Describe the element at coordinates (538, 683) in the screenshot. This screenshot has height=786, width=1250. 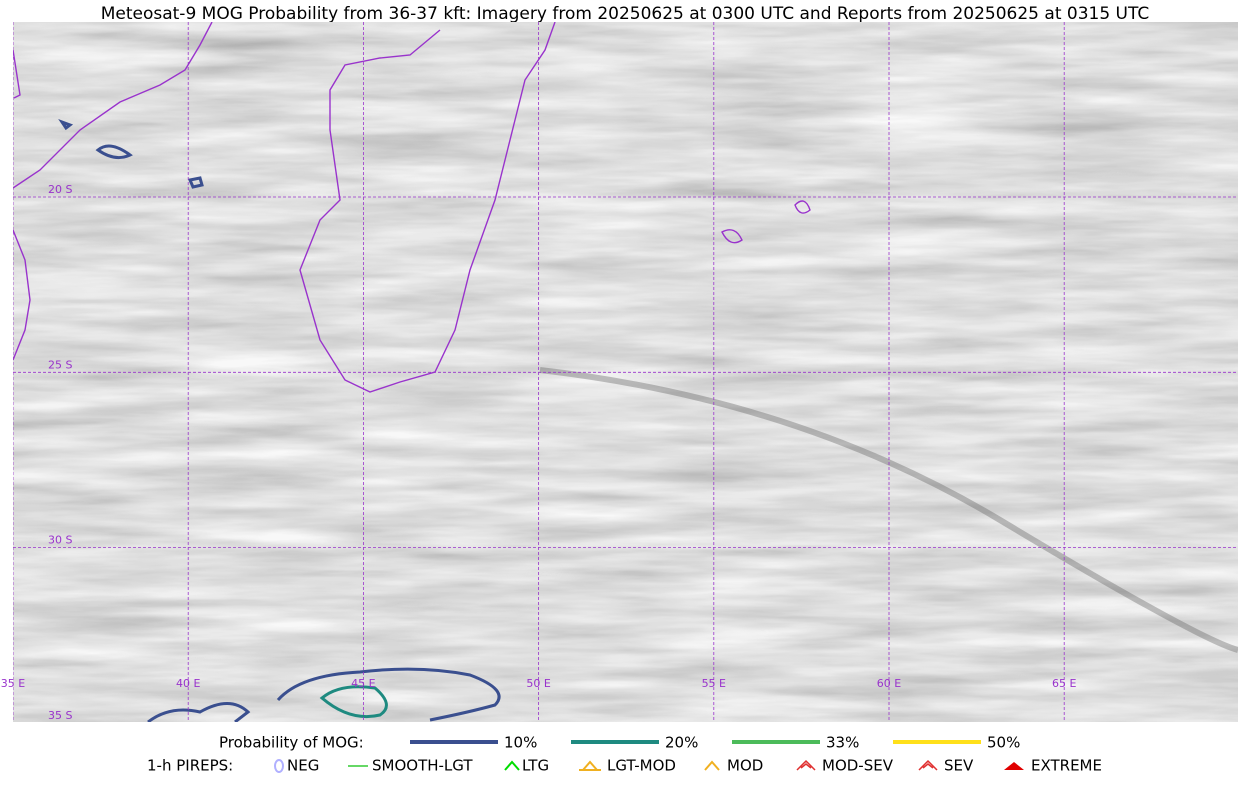
I see `lon-label: 50 E` at that location.